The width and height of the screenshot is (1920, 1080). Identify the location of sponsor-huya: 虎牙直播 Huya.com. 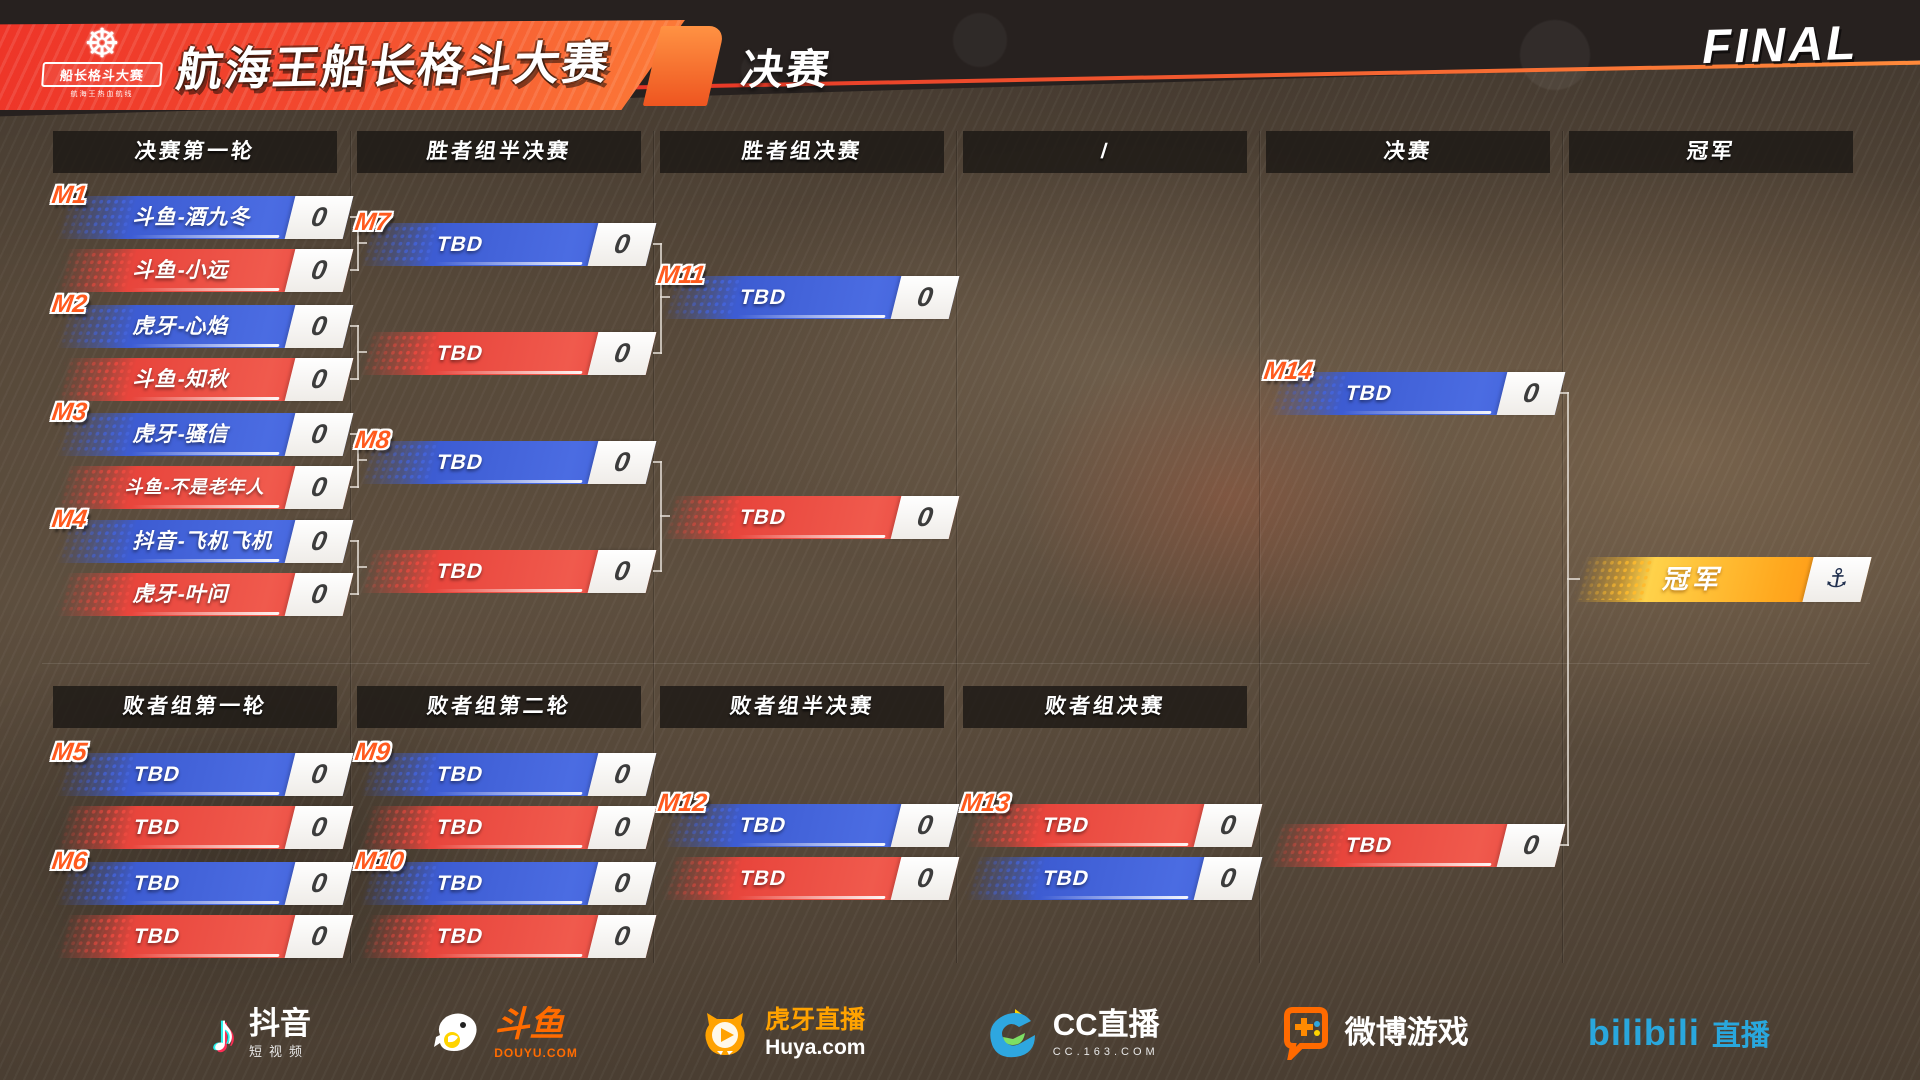
(781, 1033).